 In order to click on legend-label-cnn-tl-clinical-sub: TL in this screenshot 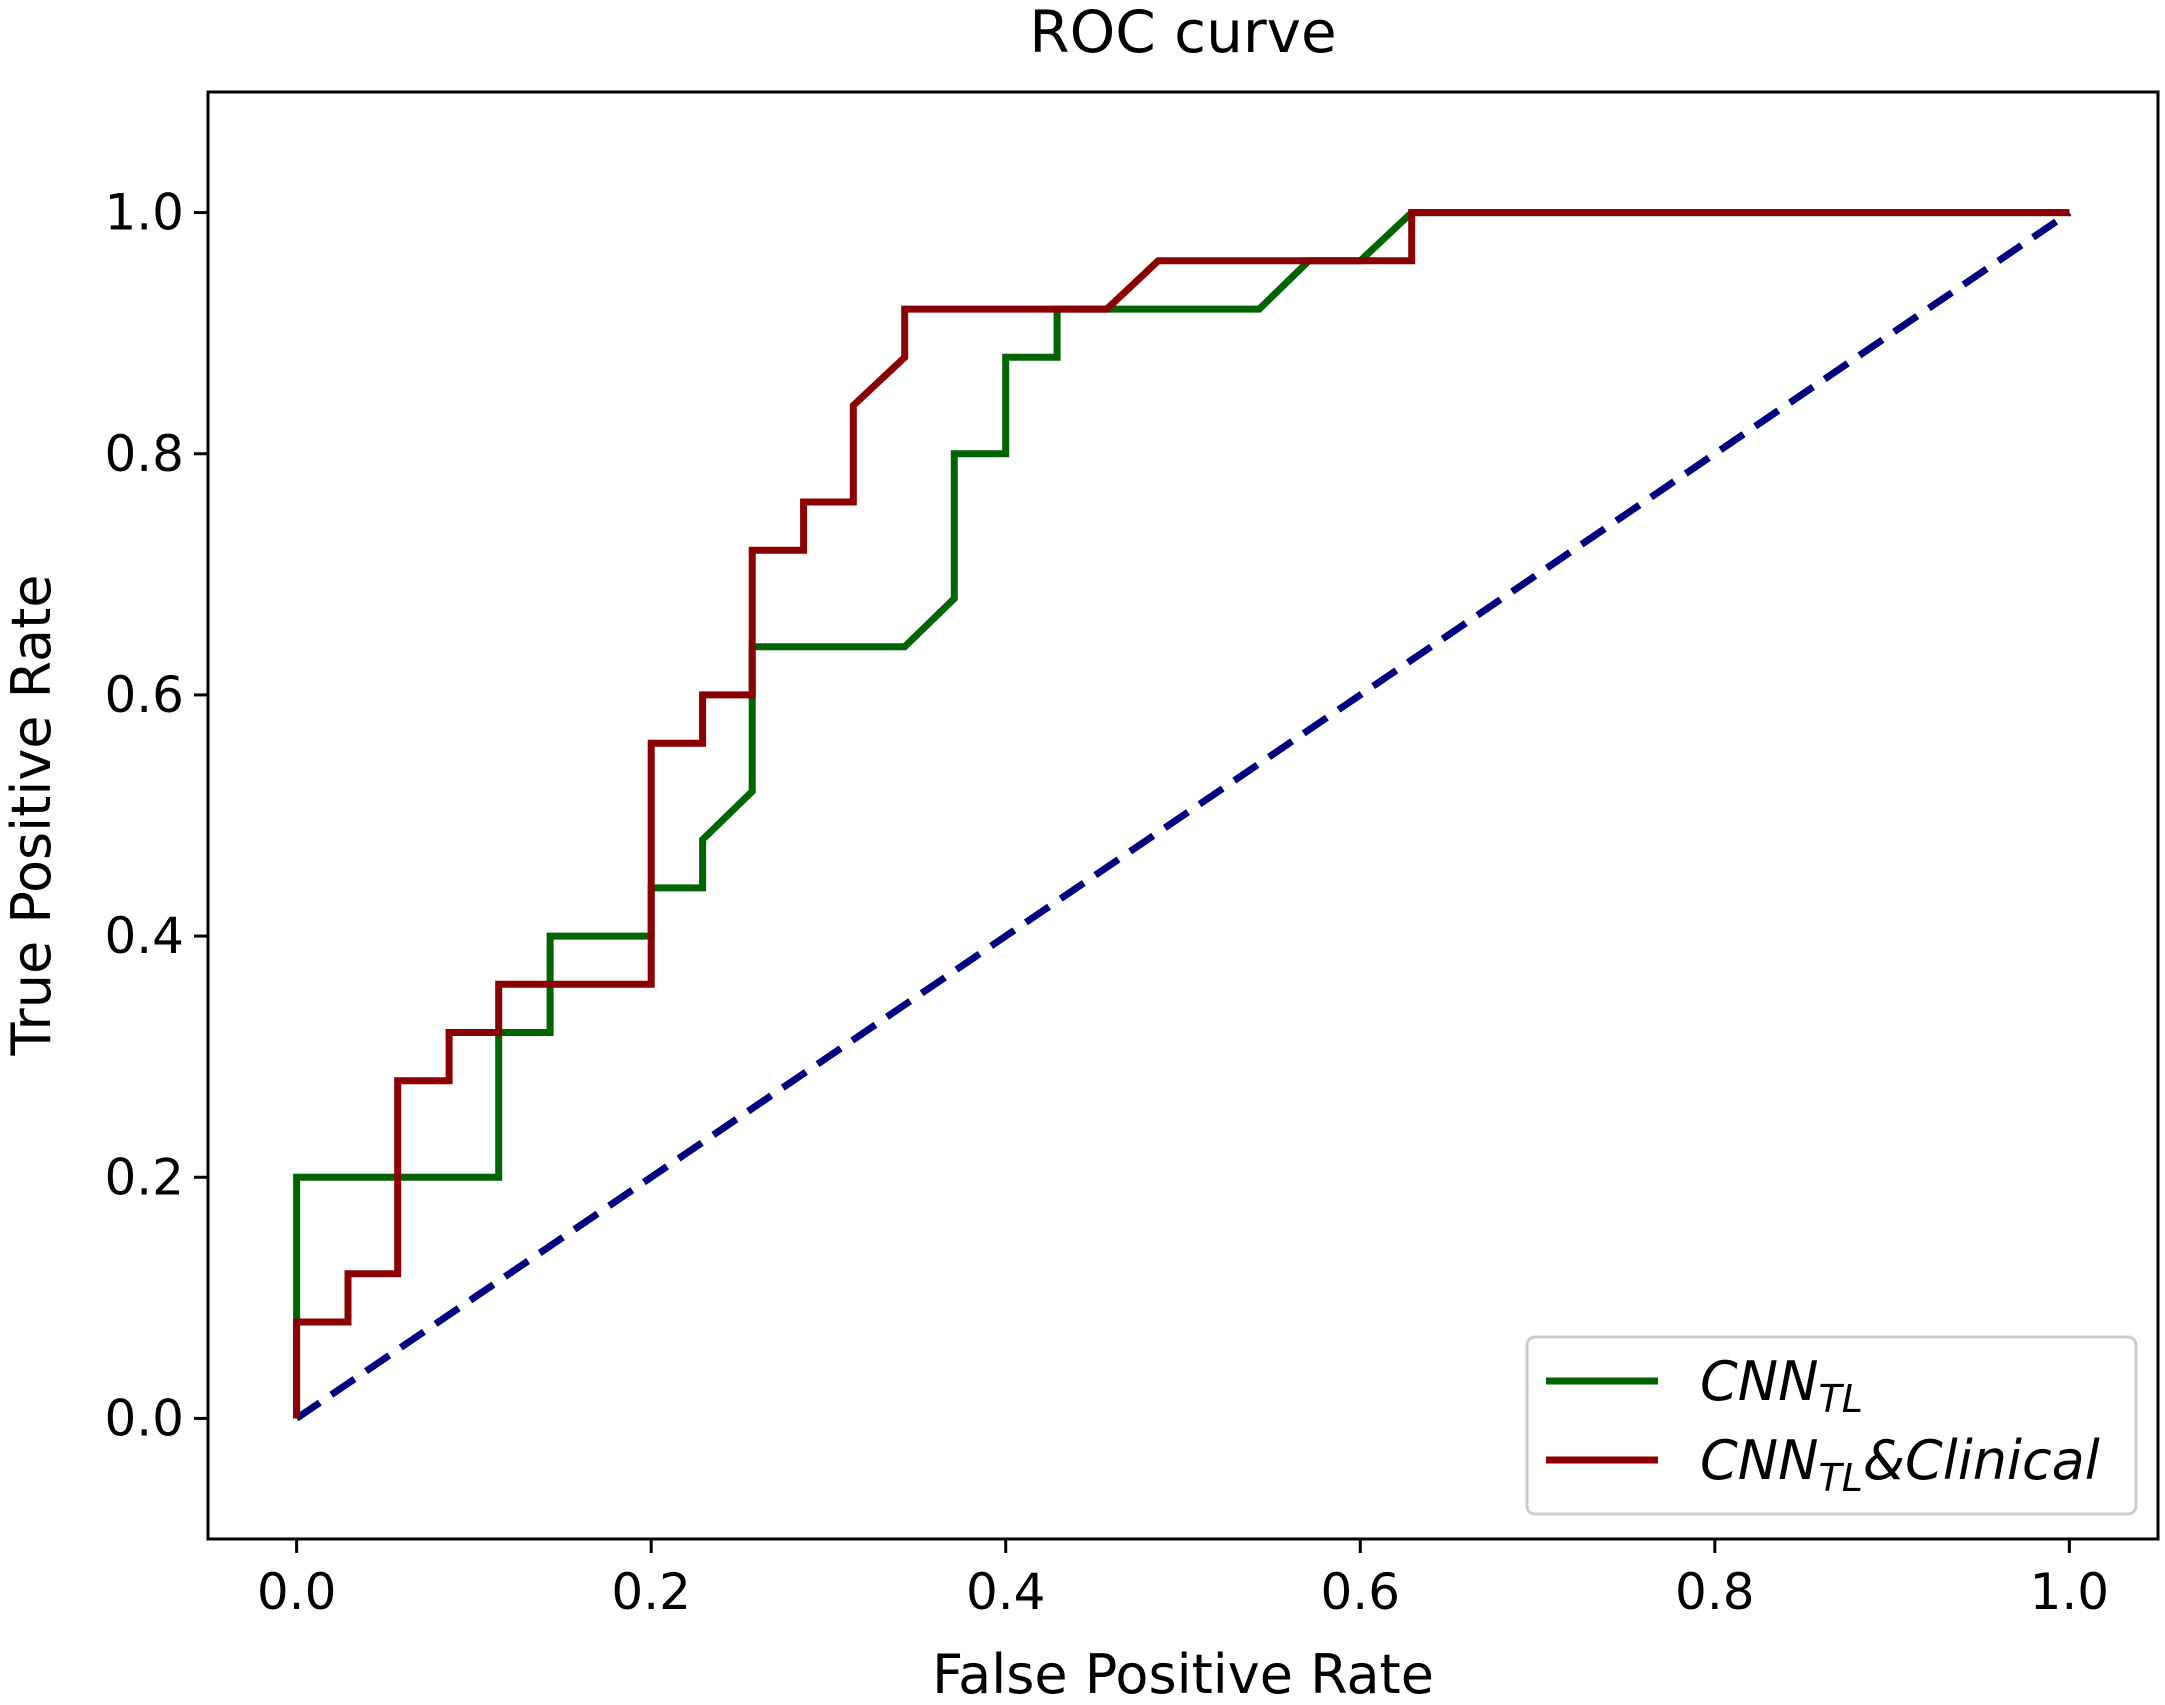, I will do `click(1841, 1478)`.